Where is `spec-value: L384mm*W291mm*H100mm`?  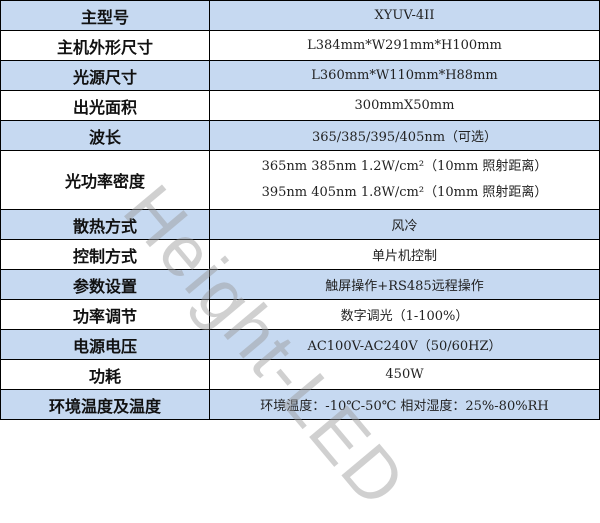 spec-value: L384mm*W291mm*H100mm is located at coordinates (404, 45).